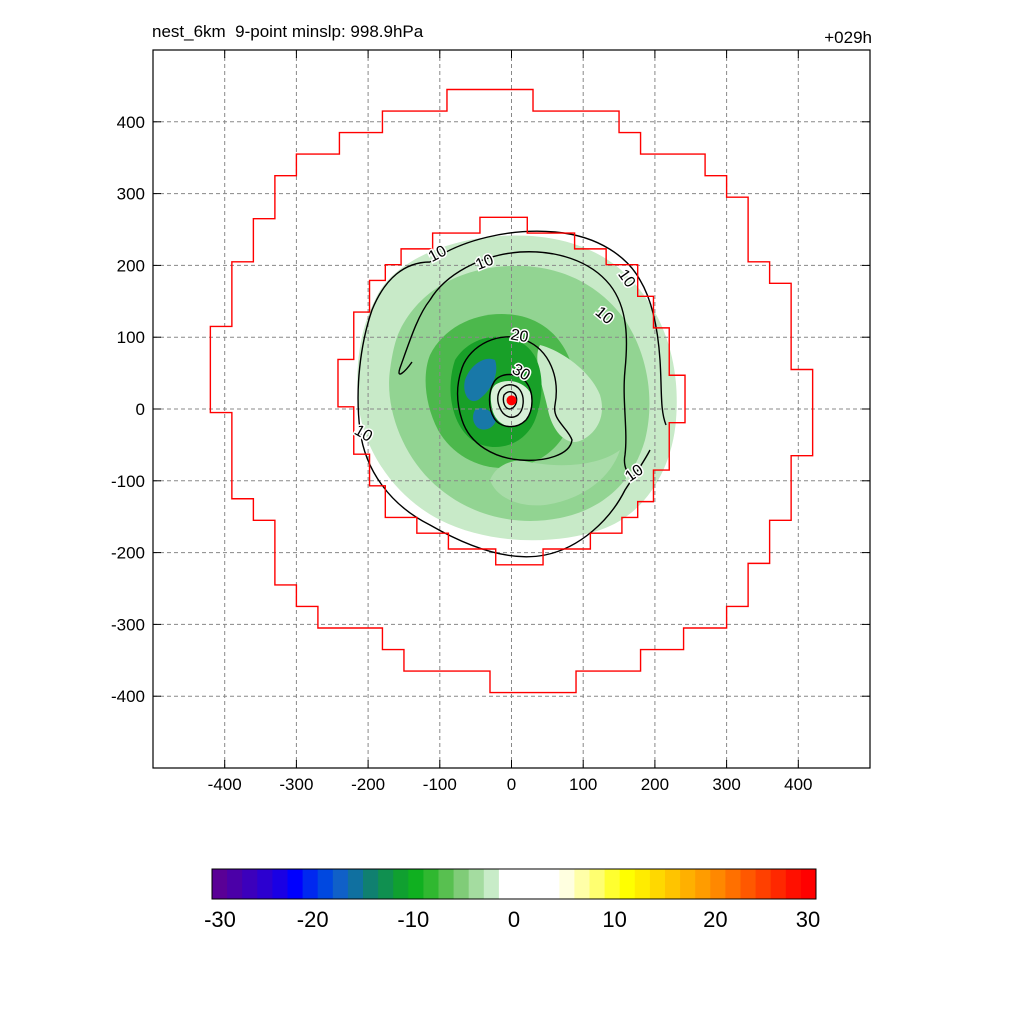  I want to click on x-tick-label: -400, so click(225, 784).